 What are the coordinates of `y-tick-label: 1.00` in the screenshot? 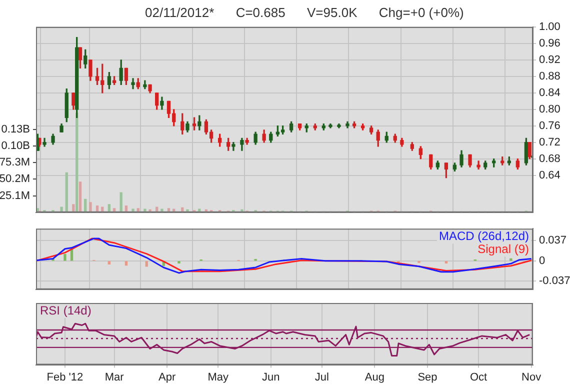 It's located at (549, 27).